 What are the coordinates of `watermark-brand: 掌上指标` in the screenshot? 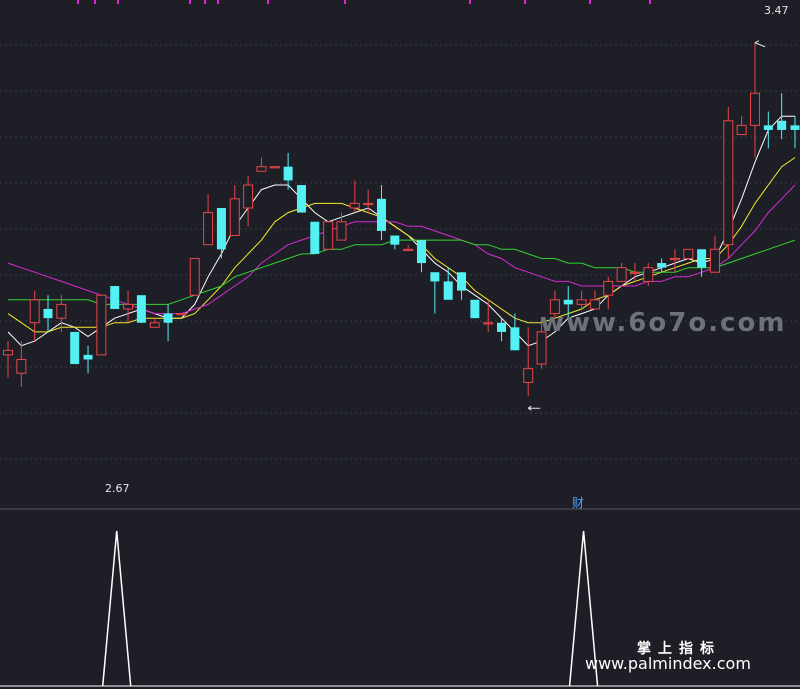 It's located at (679, 649).